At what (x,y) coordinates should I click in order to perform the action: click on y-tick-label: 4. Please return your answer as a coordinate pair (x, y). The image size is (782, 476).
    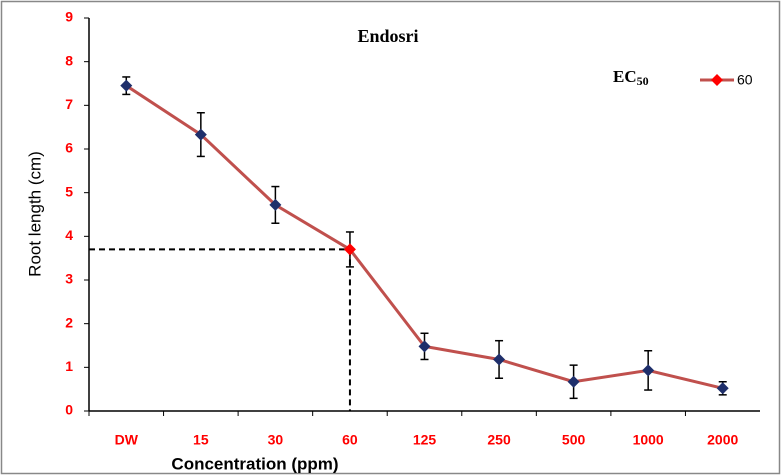
    Looking at the image, I should click on (69, 235).